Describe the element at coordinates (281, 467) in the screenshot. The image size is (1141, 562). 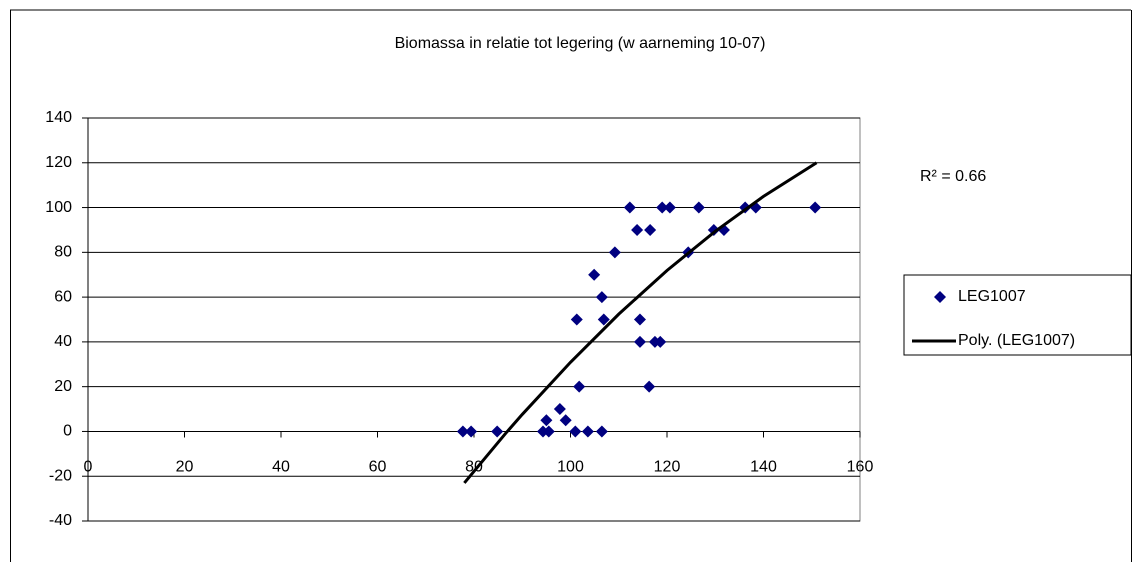
I see `x-tick-label: 40` at that location.